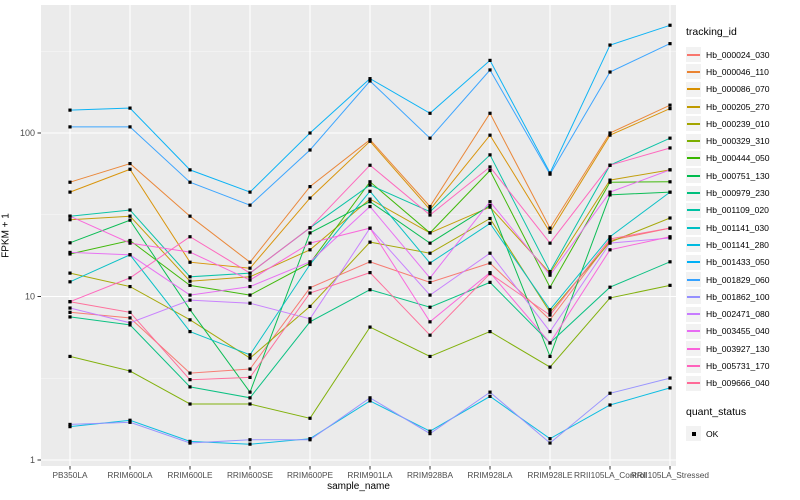 This screenshot has height=500, width=800. I want to click on legend-entry: Hb_001862_100, so click(742, 296).